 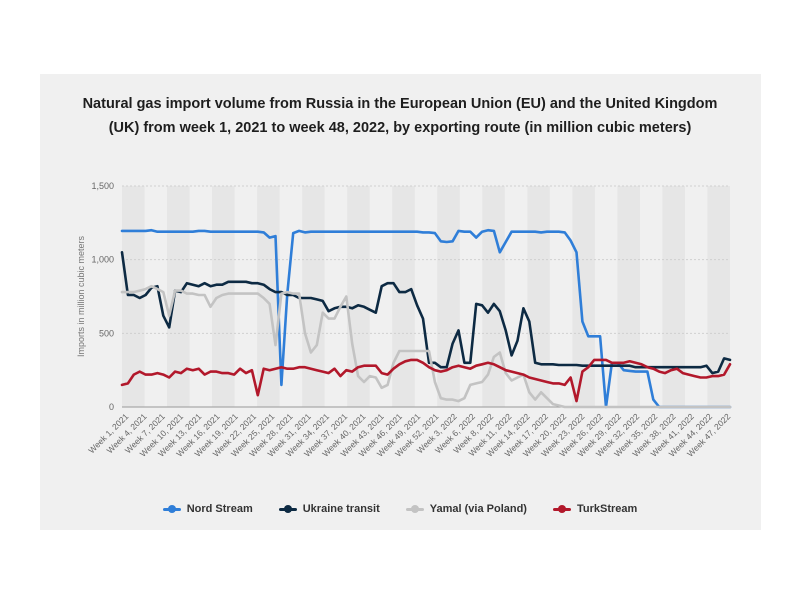 I want to click on y-tick-label: 1,500, so click(x=102, y=186).